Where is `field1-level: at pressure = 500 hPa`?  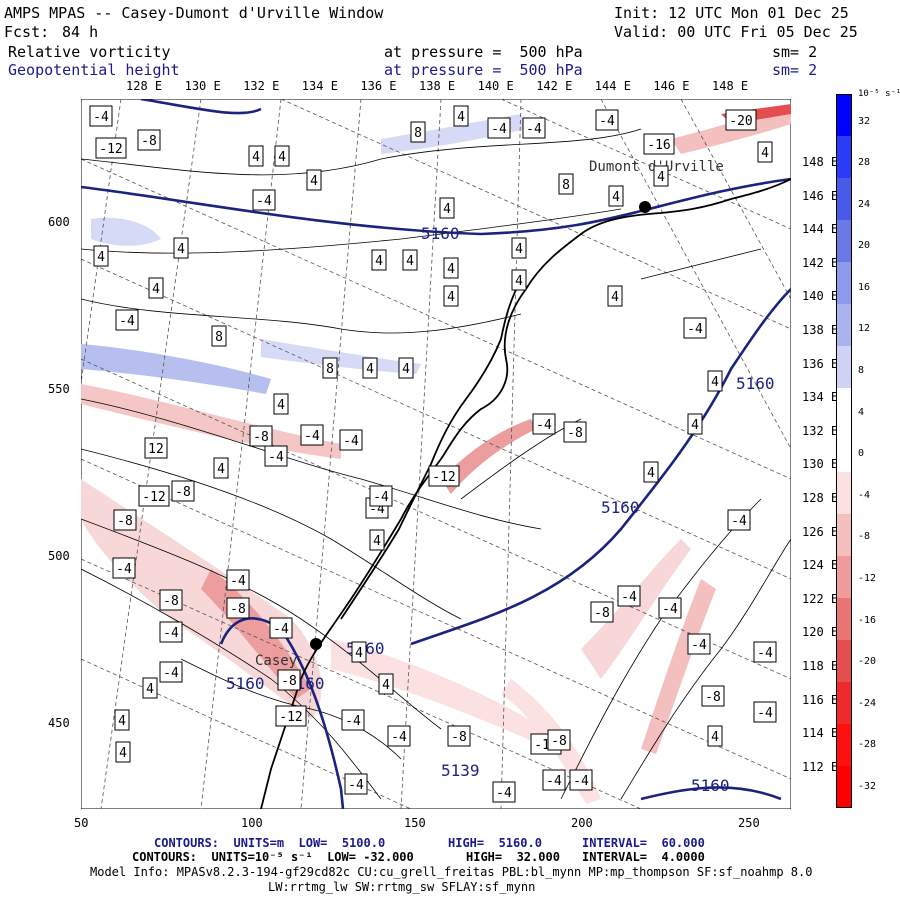 field1-level: at pressure = 500 hPa is located at coordinates (483, 52).